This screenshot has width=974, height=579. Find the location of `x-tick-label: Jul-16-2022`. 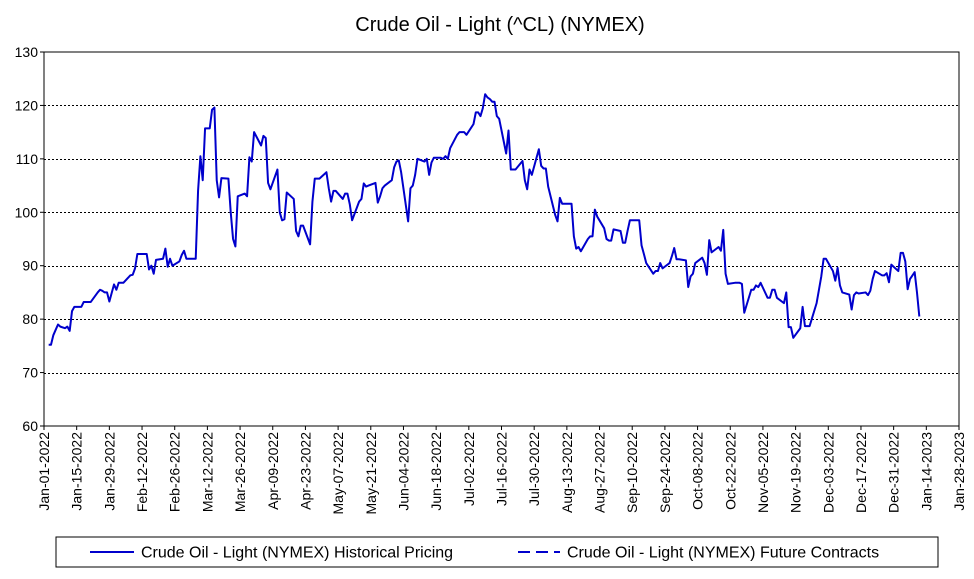

x-tick-label: Jul-16-2022 is located at coordinates (502, 469).